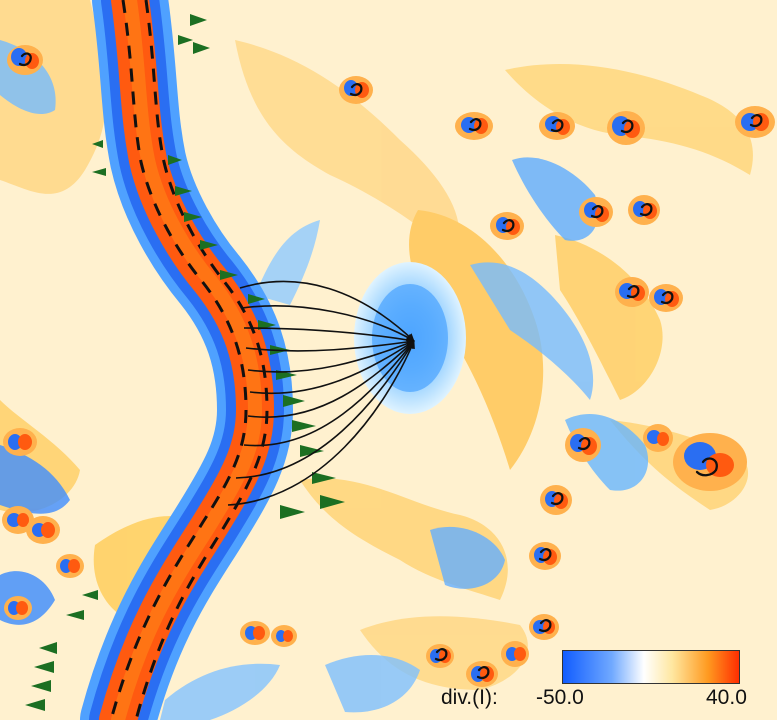  Describe the element at coordinates (469, 697) in the screenshot. I see `colorbar-title: div.(I):` at that location.